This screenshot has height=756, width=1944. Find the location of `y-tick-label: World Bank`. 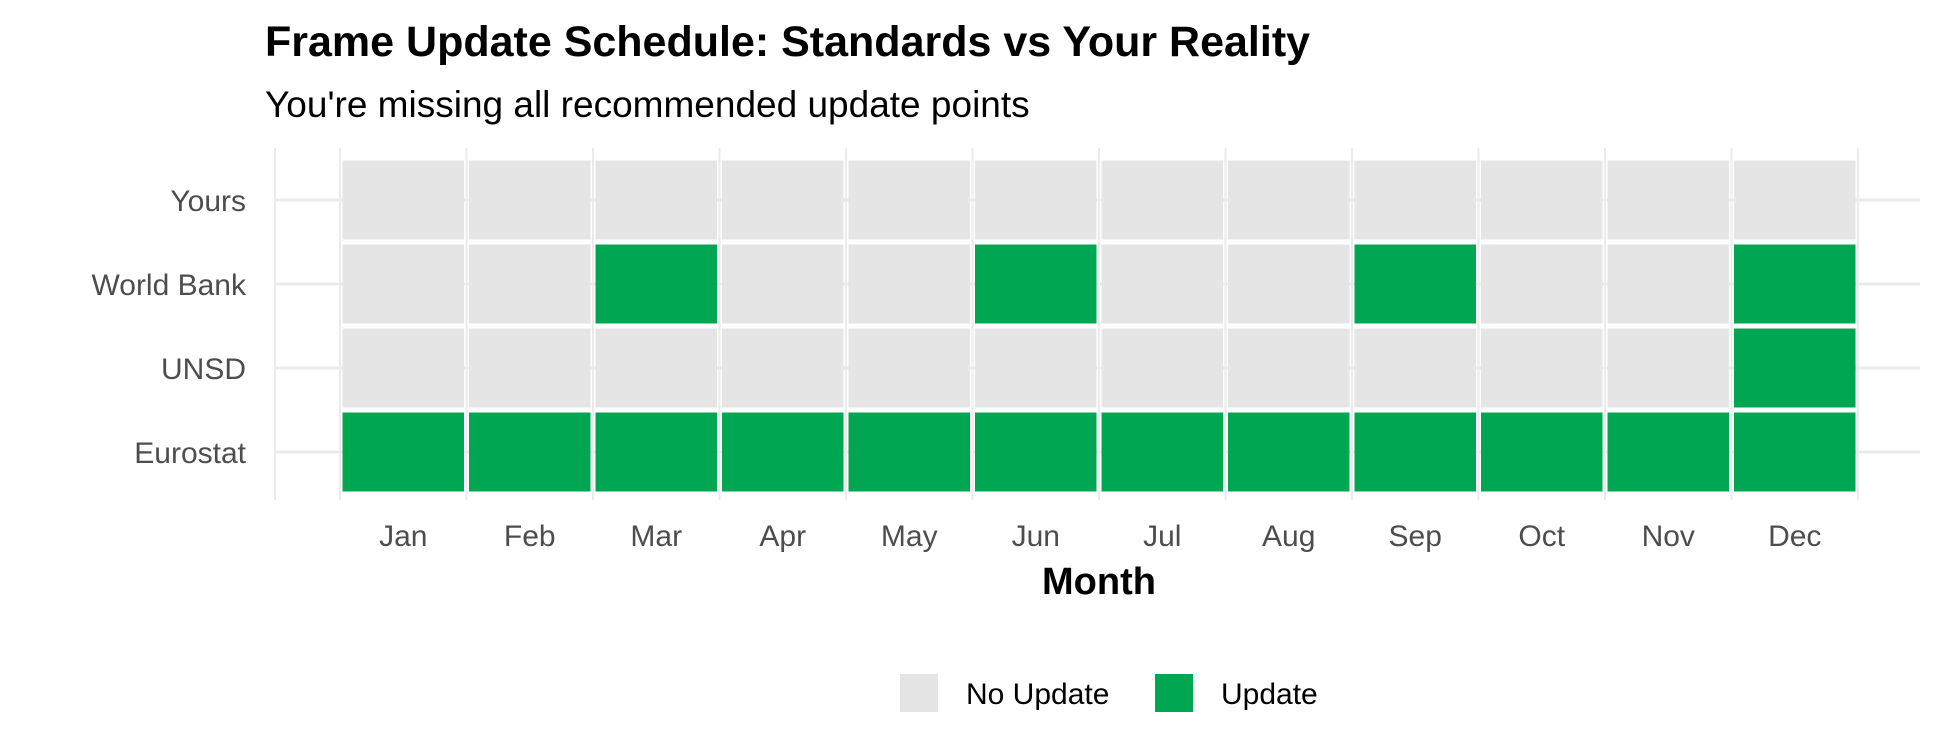

y-tick-label: World Bank is located at coordinates (169, 285).